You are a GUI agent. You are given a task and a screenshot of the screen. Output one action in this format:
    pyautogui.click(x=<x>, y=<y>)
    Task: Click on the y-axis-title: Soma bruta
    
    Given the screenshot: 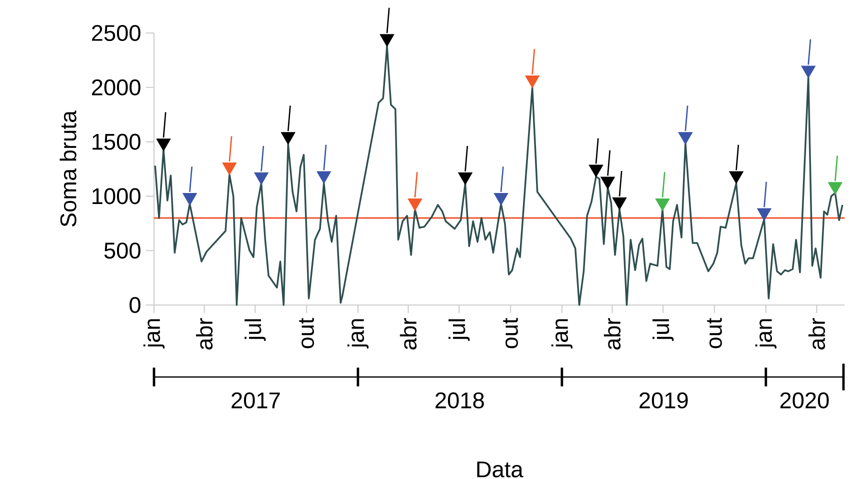 What is the action you would take?
    pyautogui.click(x=68, y=168)
    